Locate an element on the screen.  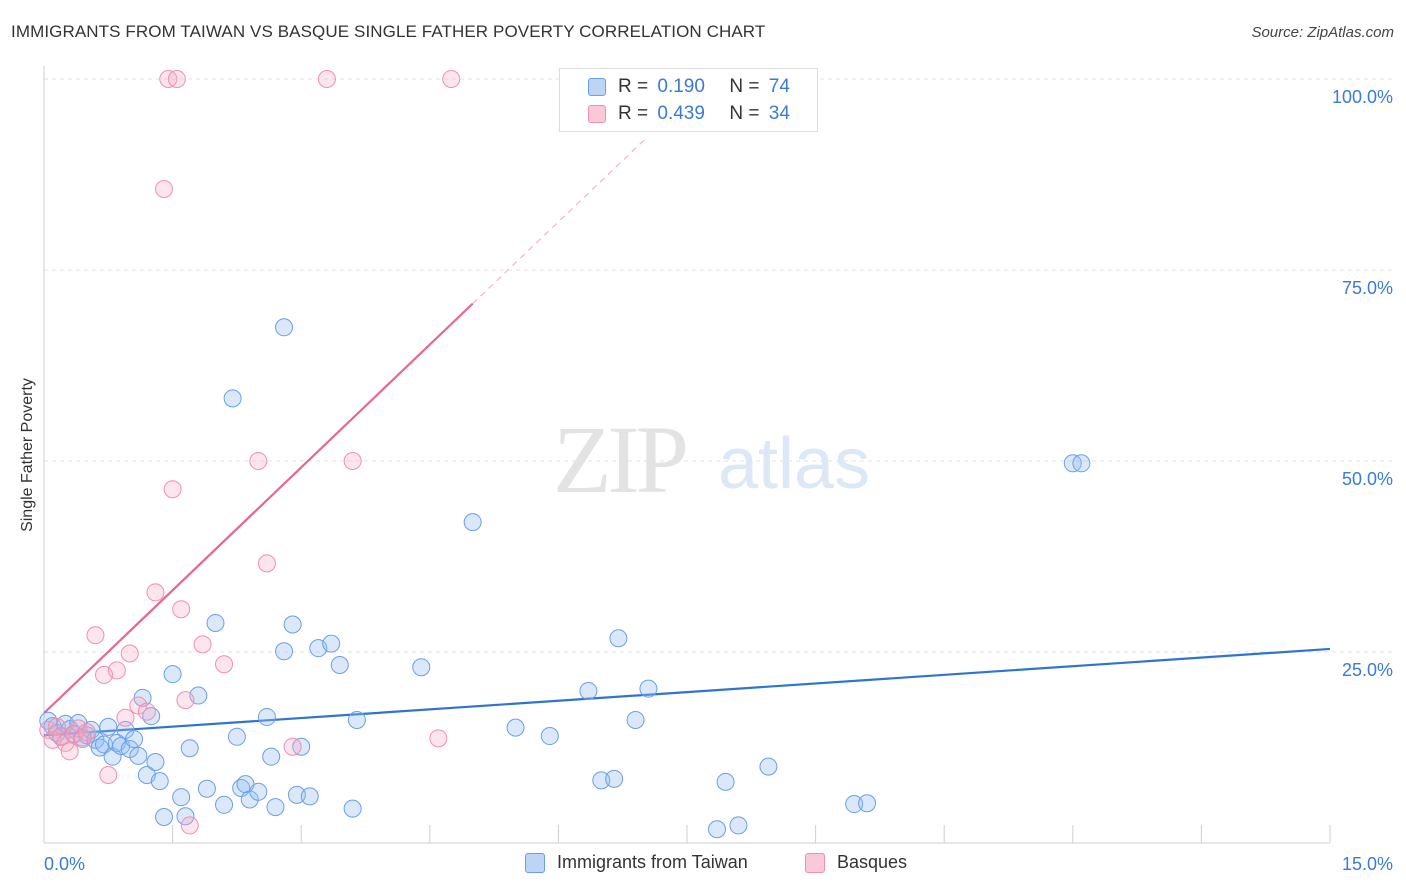
n-value: 74 is located at coordinates (779, 86).